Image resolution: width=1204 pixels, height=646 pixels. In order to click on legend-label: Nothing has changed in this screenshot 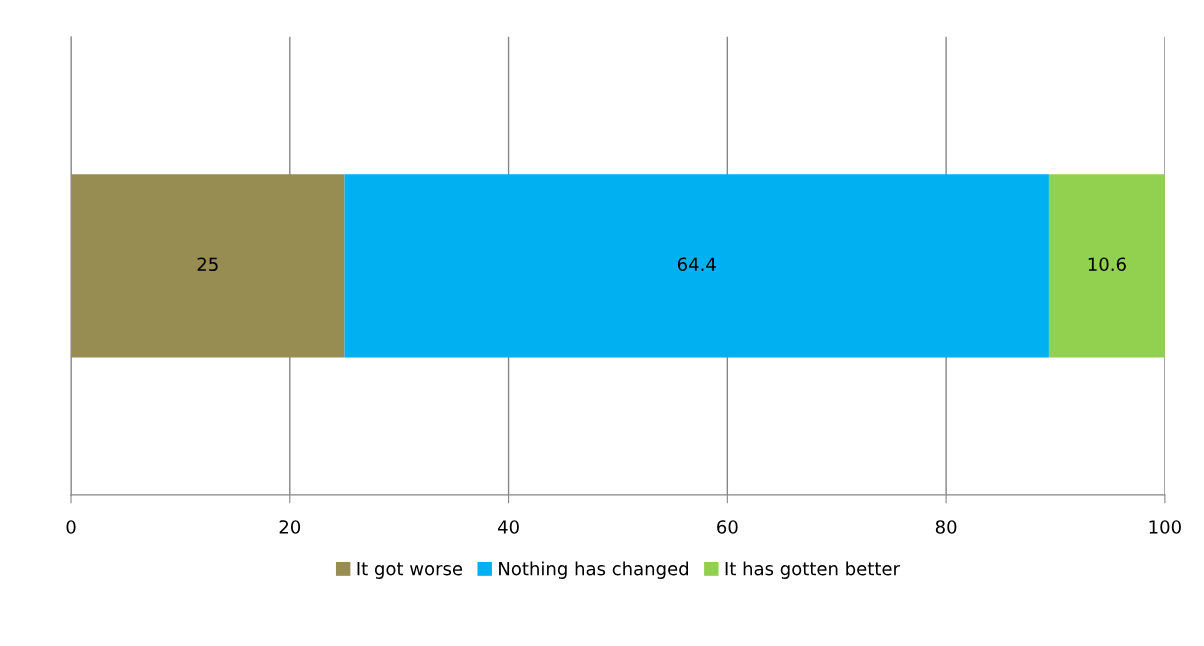, I will do `click(593, 570)`.